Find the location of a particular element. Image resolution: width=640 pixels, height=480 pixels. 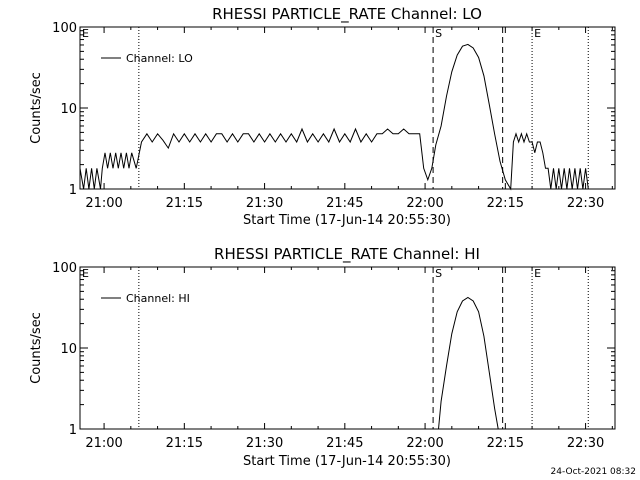

panel-hi-series-line is located at coordinates (468, 363).